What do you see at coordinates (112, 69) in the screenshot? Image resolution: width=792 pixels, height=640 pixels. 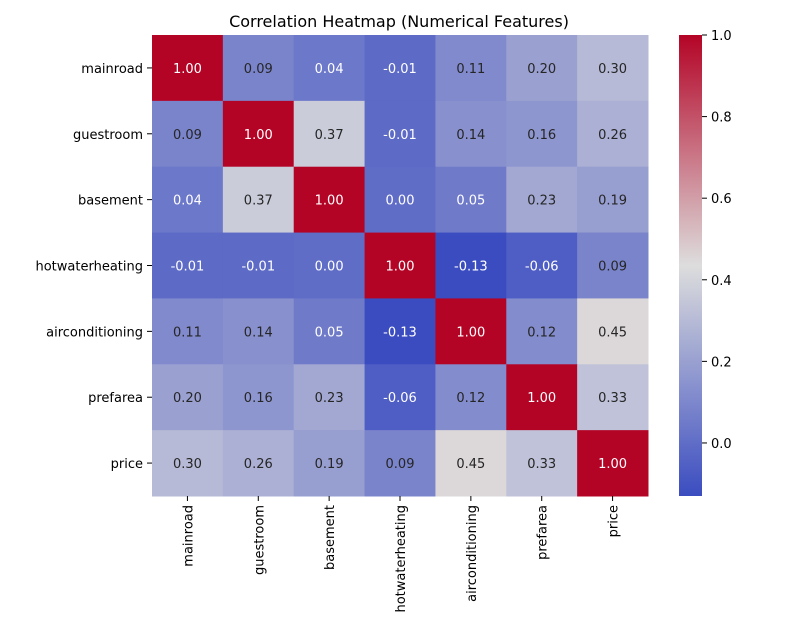 I see `y-tick-label: mainroad` at bounding box center [112, 69].